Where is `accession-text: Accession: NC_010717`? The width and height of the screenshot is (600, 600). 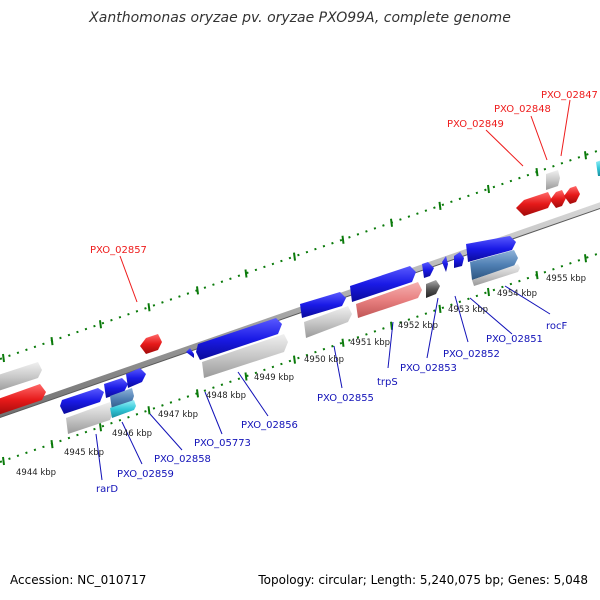 accession-text: Accession: NC_010717 is located at coordinates (78, 580).